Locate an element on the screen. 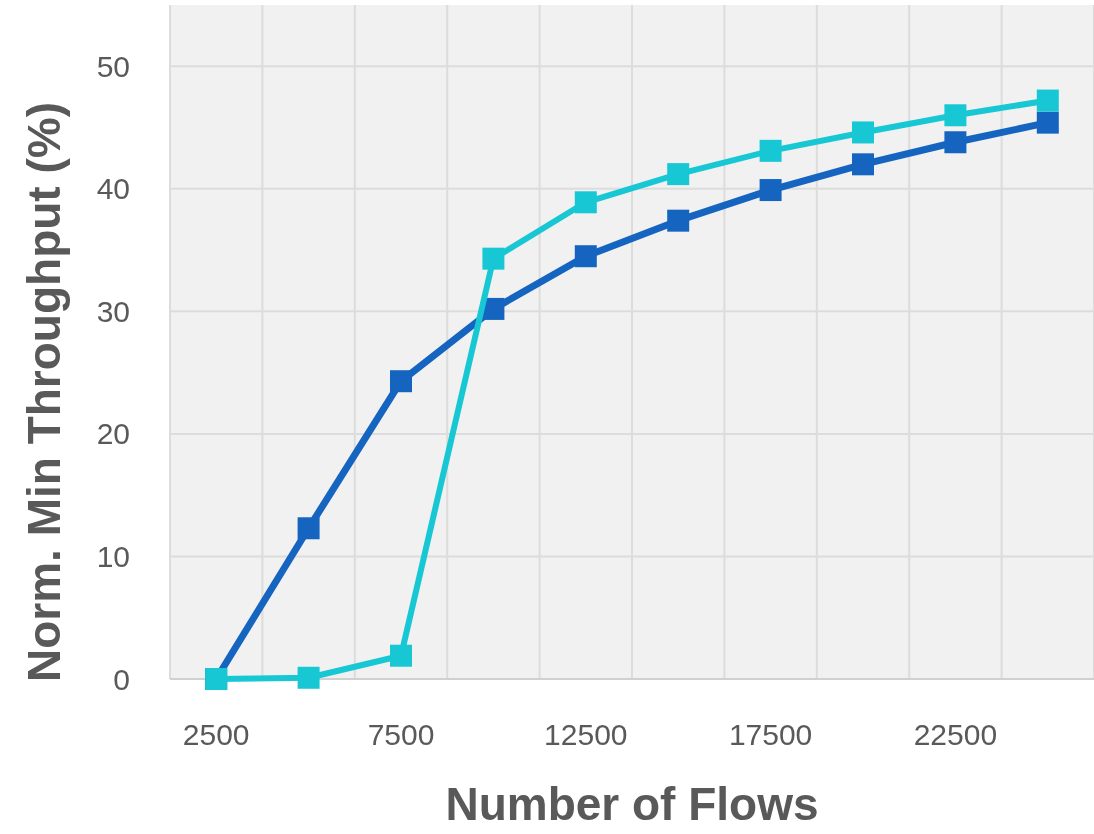 This screenshot has width=1094, height=834. y-tick-label: 50 is located at coordinates (113, 66).